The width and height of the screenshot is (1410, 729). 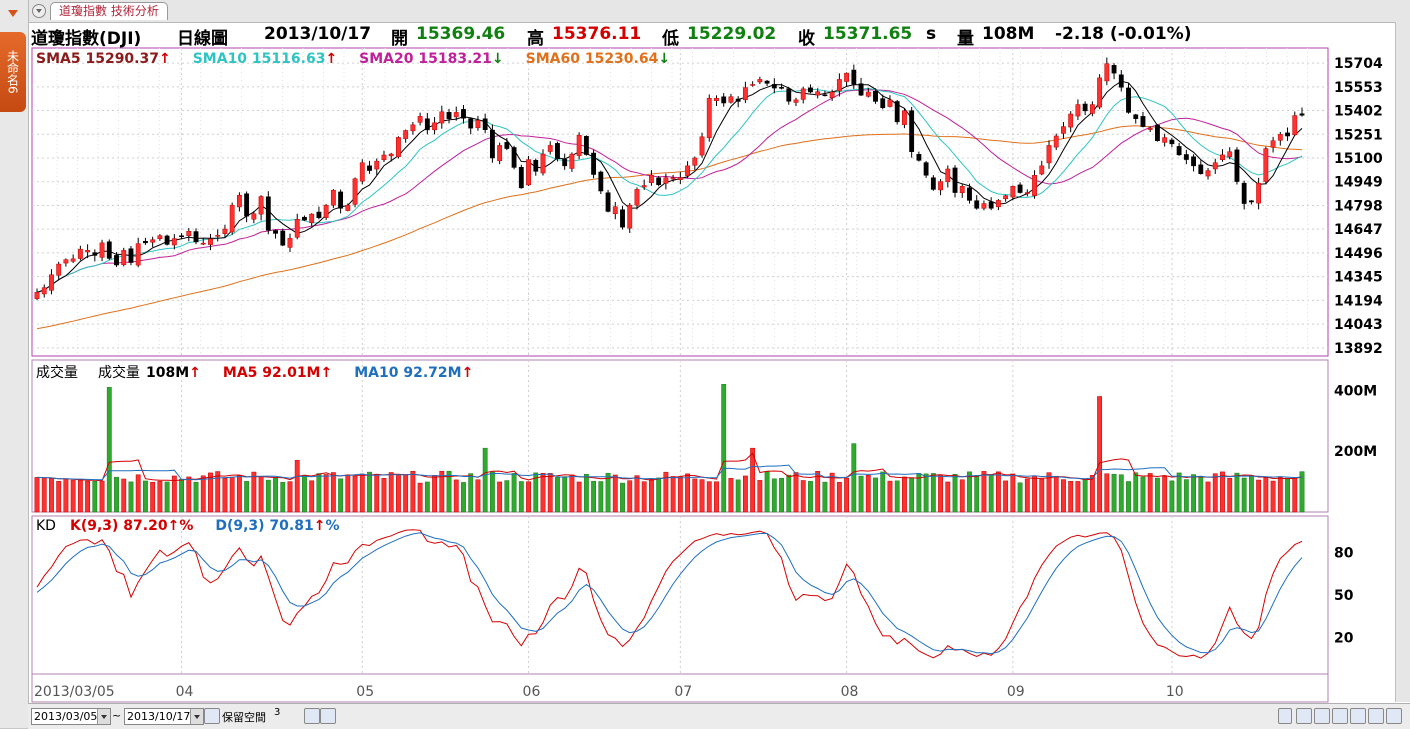 I want to click on draw-icon, so click(x=1376, y=716).